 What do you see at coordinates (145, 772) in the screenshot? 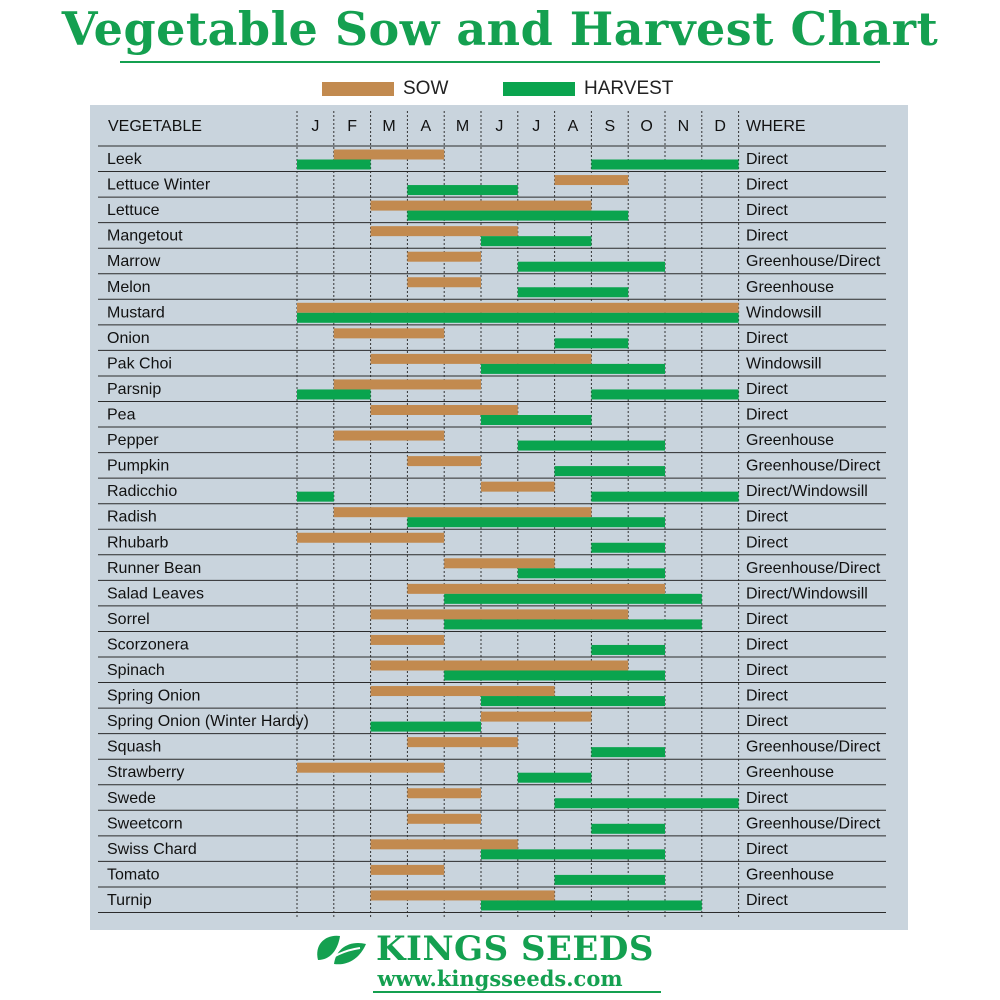
I see `vegetable-name: Strawberry` at bounding box center [145, 772].